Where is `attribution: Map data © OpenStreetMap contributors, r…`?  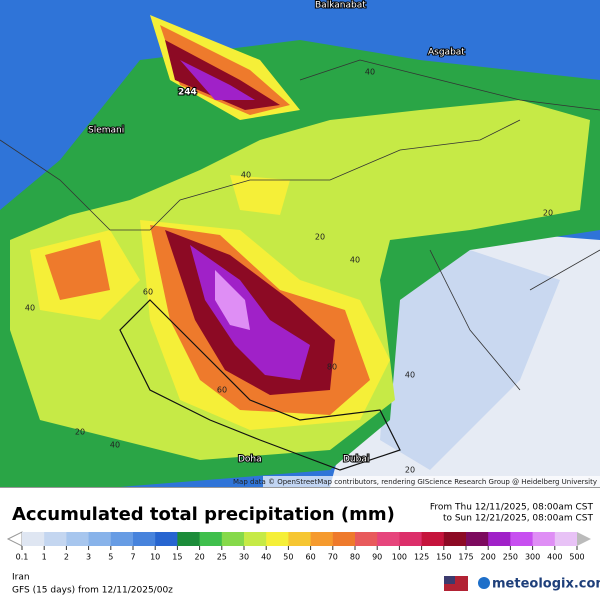
attribution: Map data © OpenStreetMap contributors, r… is located at coordinates (415, 482).